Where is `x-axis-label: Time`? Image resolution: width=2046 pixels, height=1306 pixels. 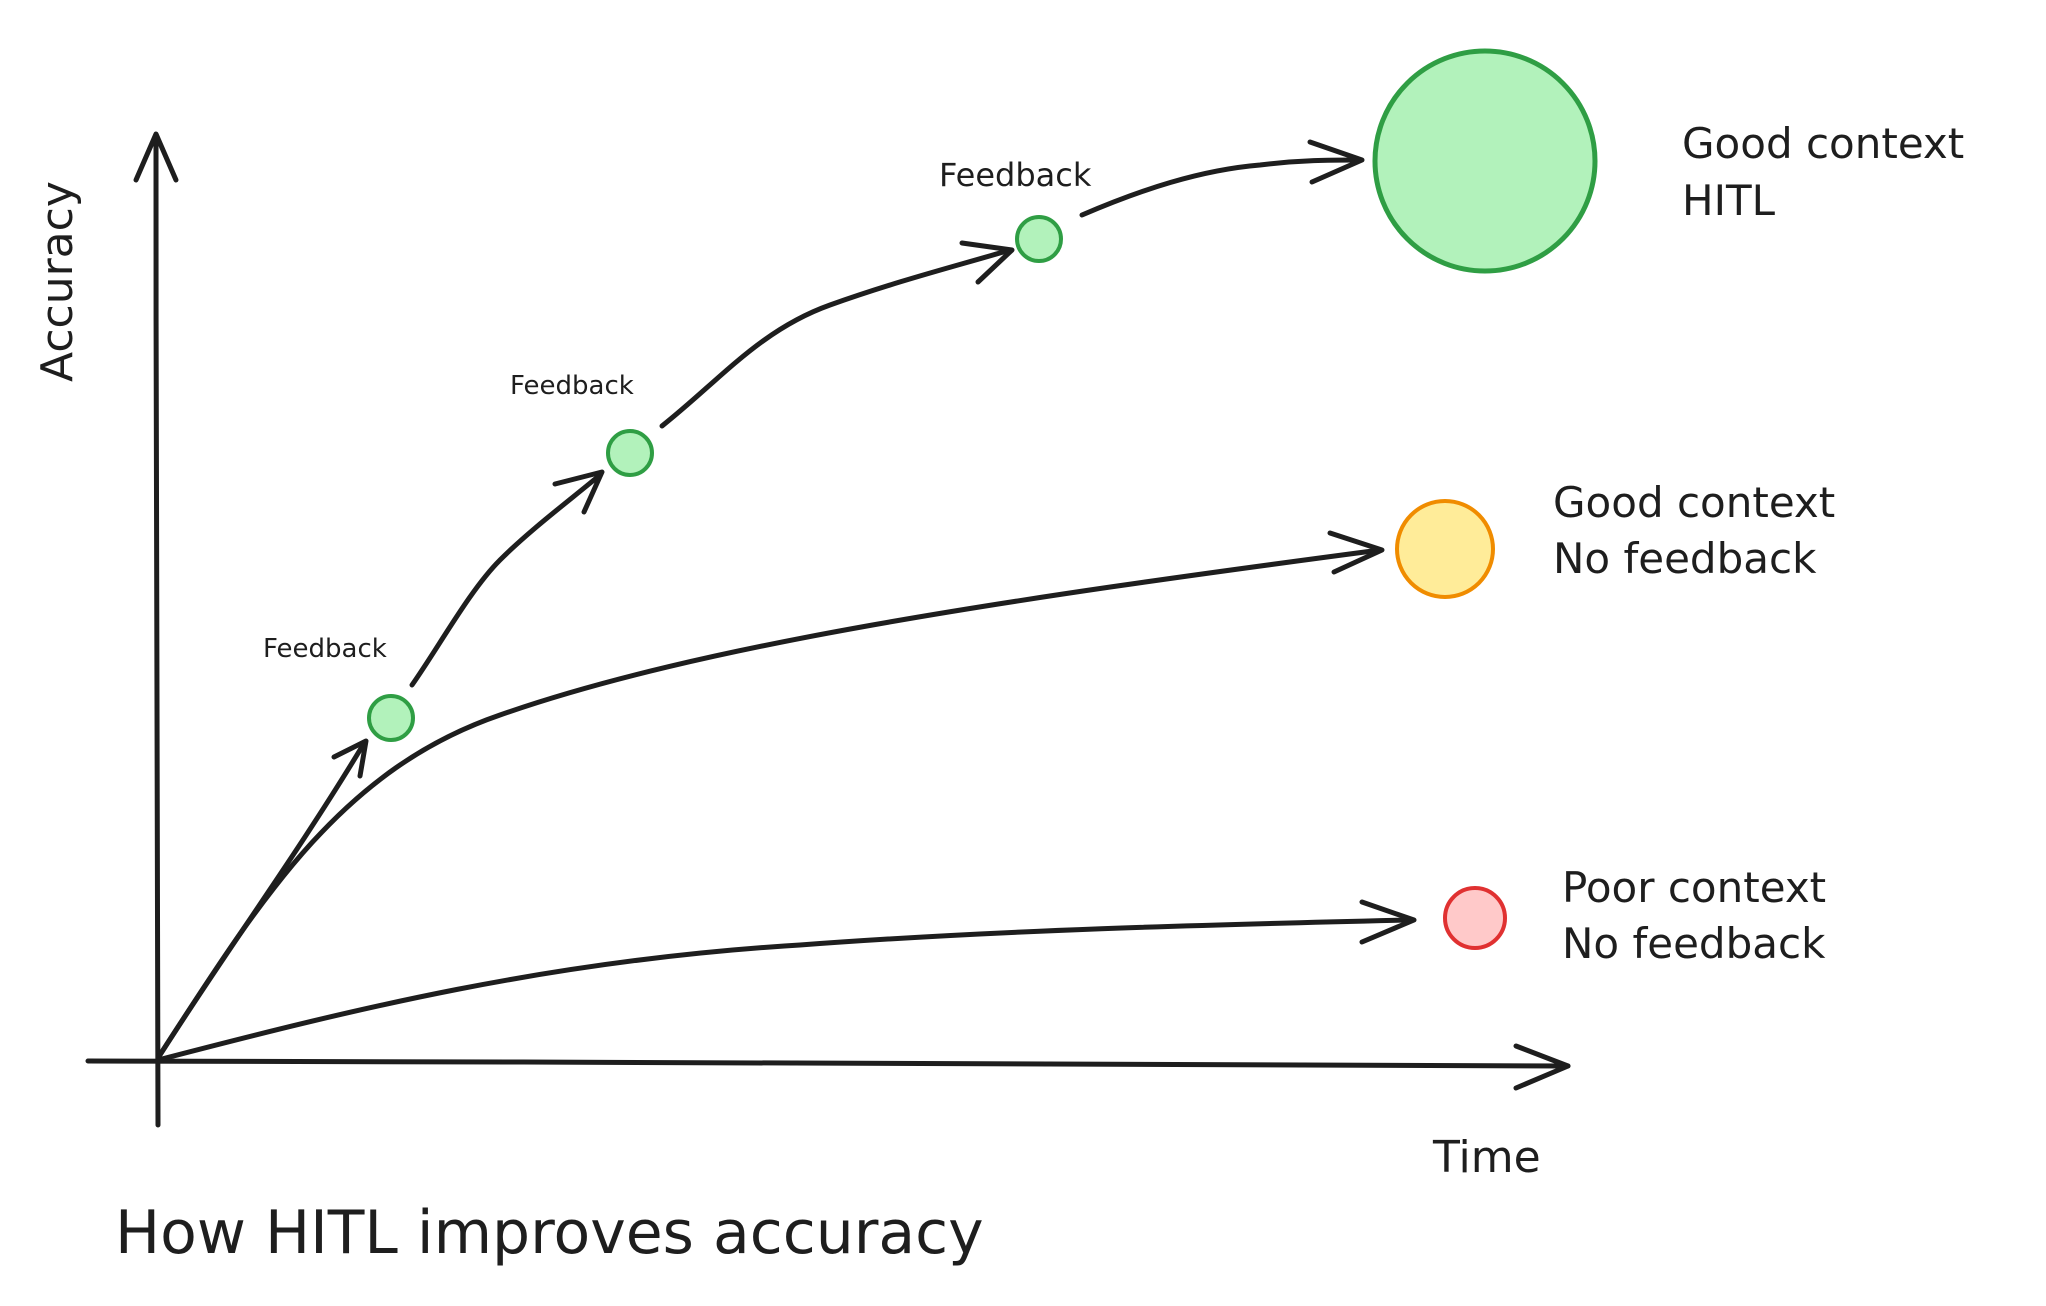
x-axis-label: Time is located at coordinates (1486, 1157).